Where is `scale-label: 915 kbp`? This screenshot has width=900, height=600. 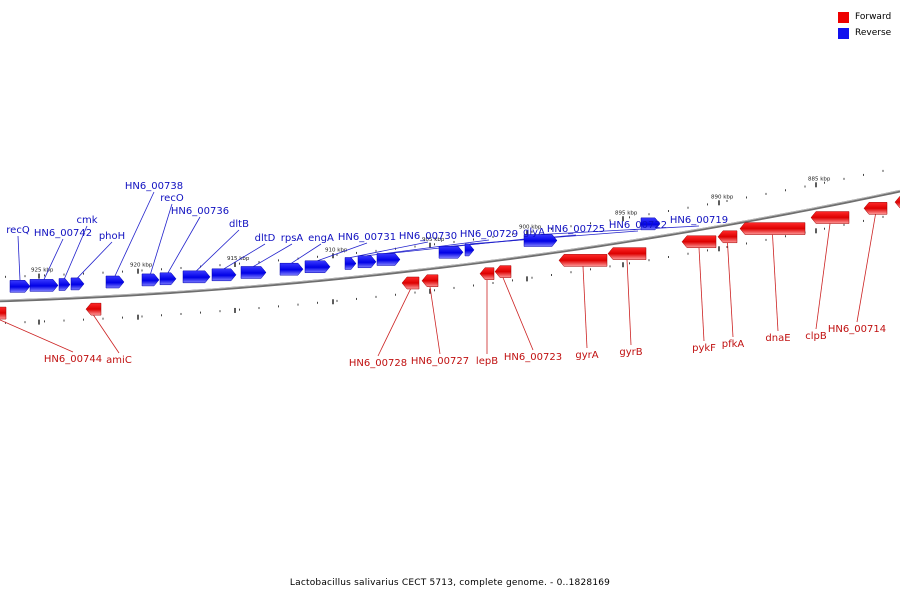
scale-label: 915 kbp is located at coordinates (238, 259).